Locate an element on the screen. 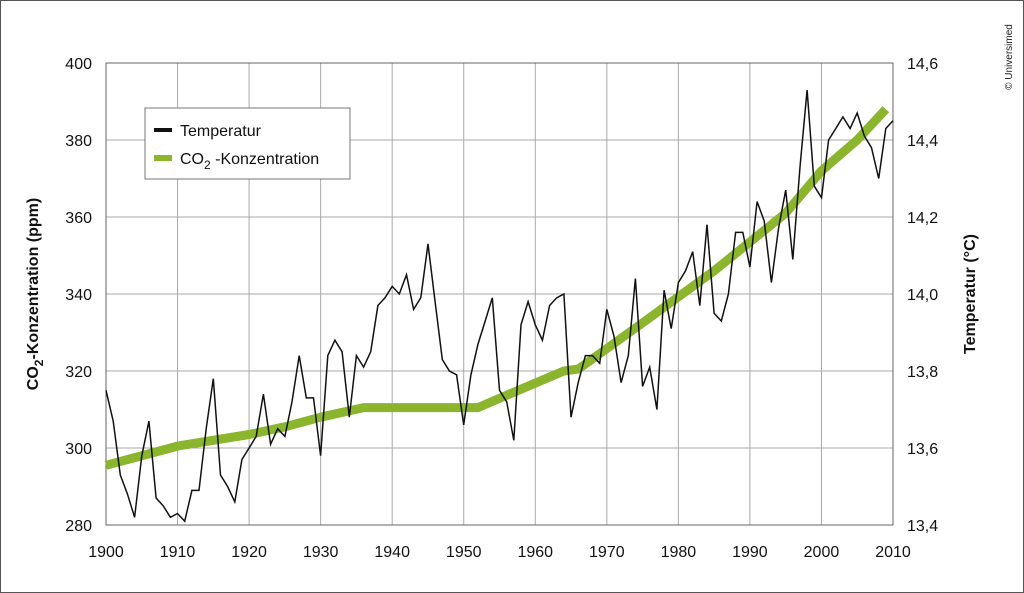 This screenshot has width=1024, height=593. y-left-tick-label: 280 is located at coordinates (78, 526).